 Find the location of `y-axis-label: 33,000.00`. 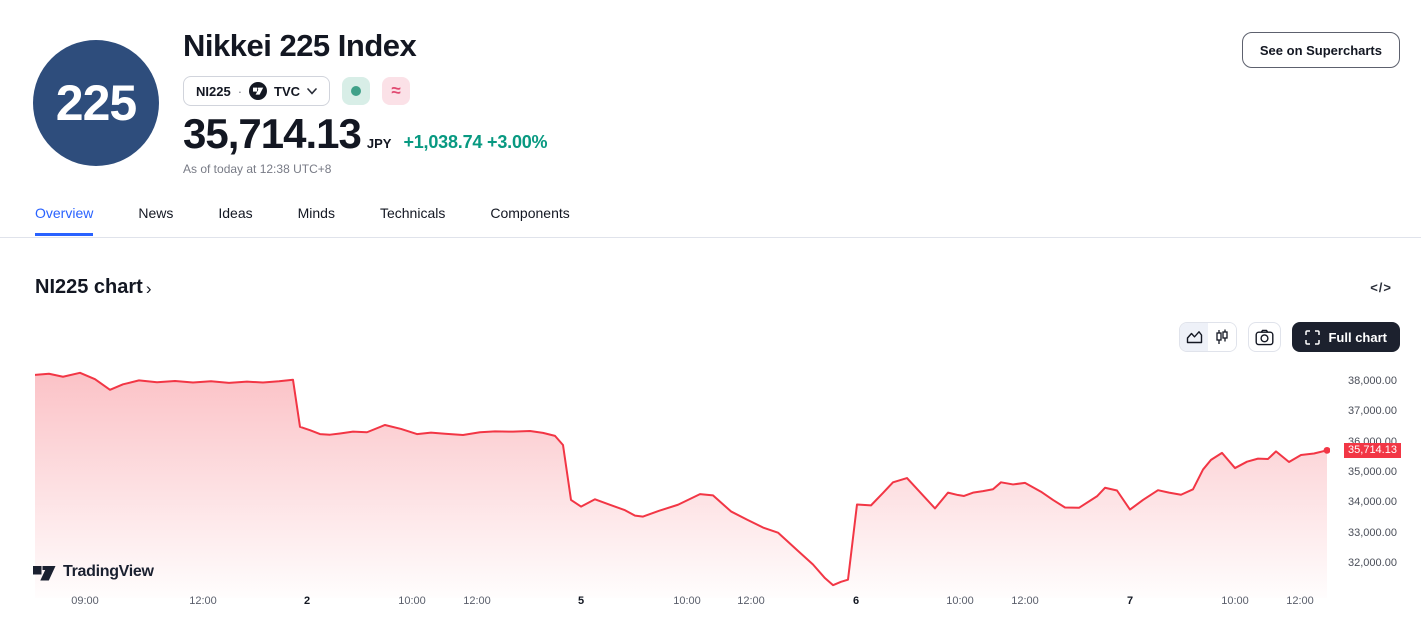

y-axis-label: 33,000.00 is located at coordinates (1372, 532).